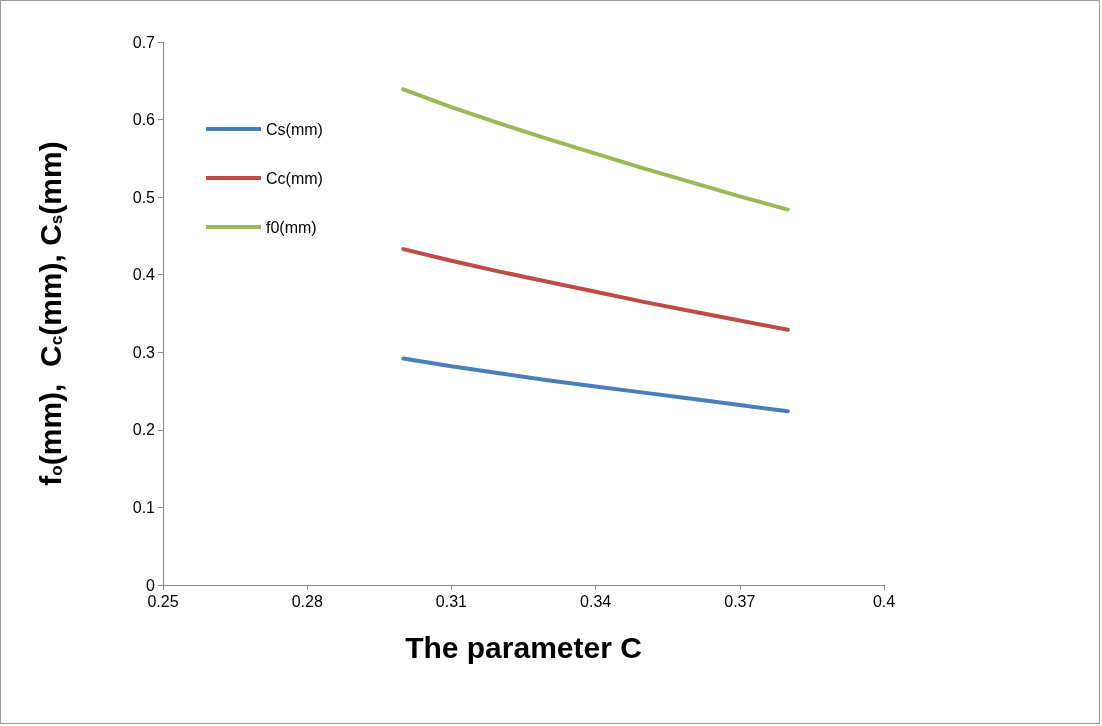  Describe the element at coordinates (144, 352) in the screenshot. I see `y-tick-label: 0.3` at that location.